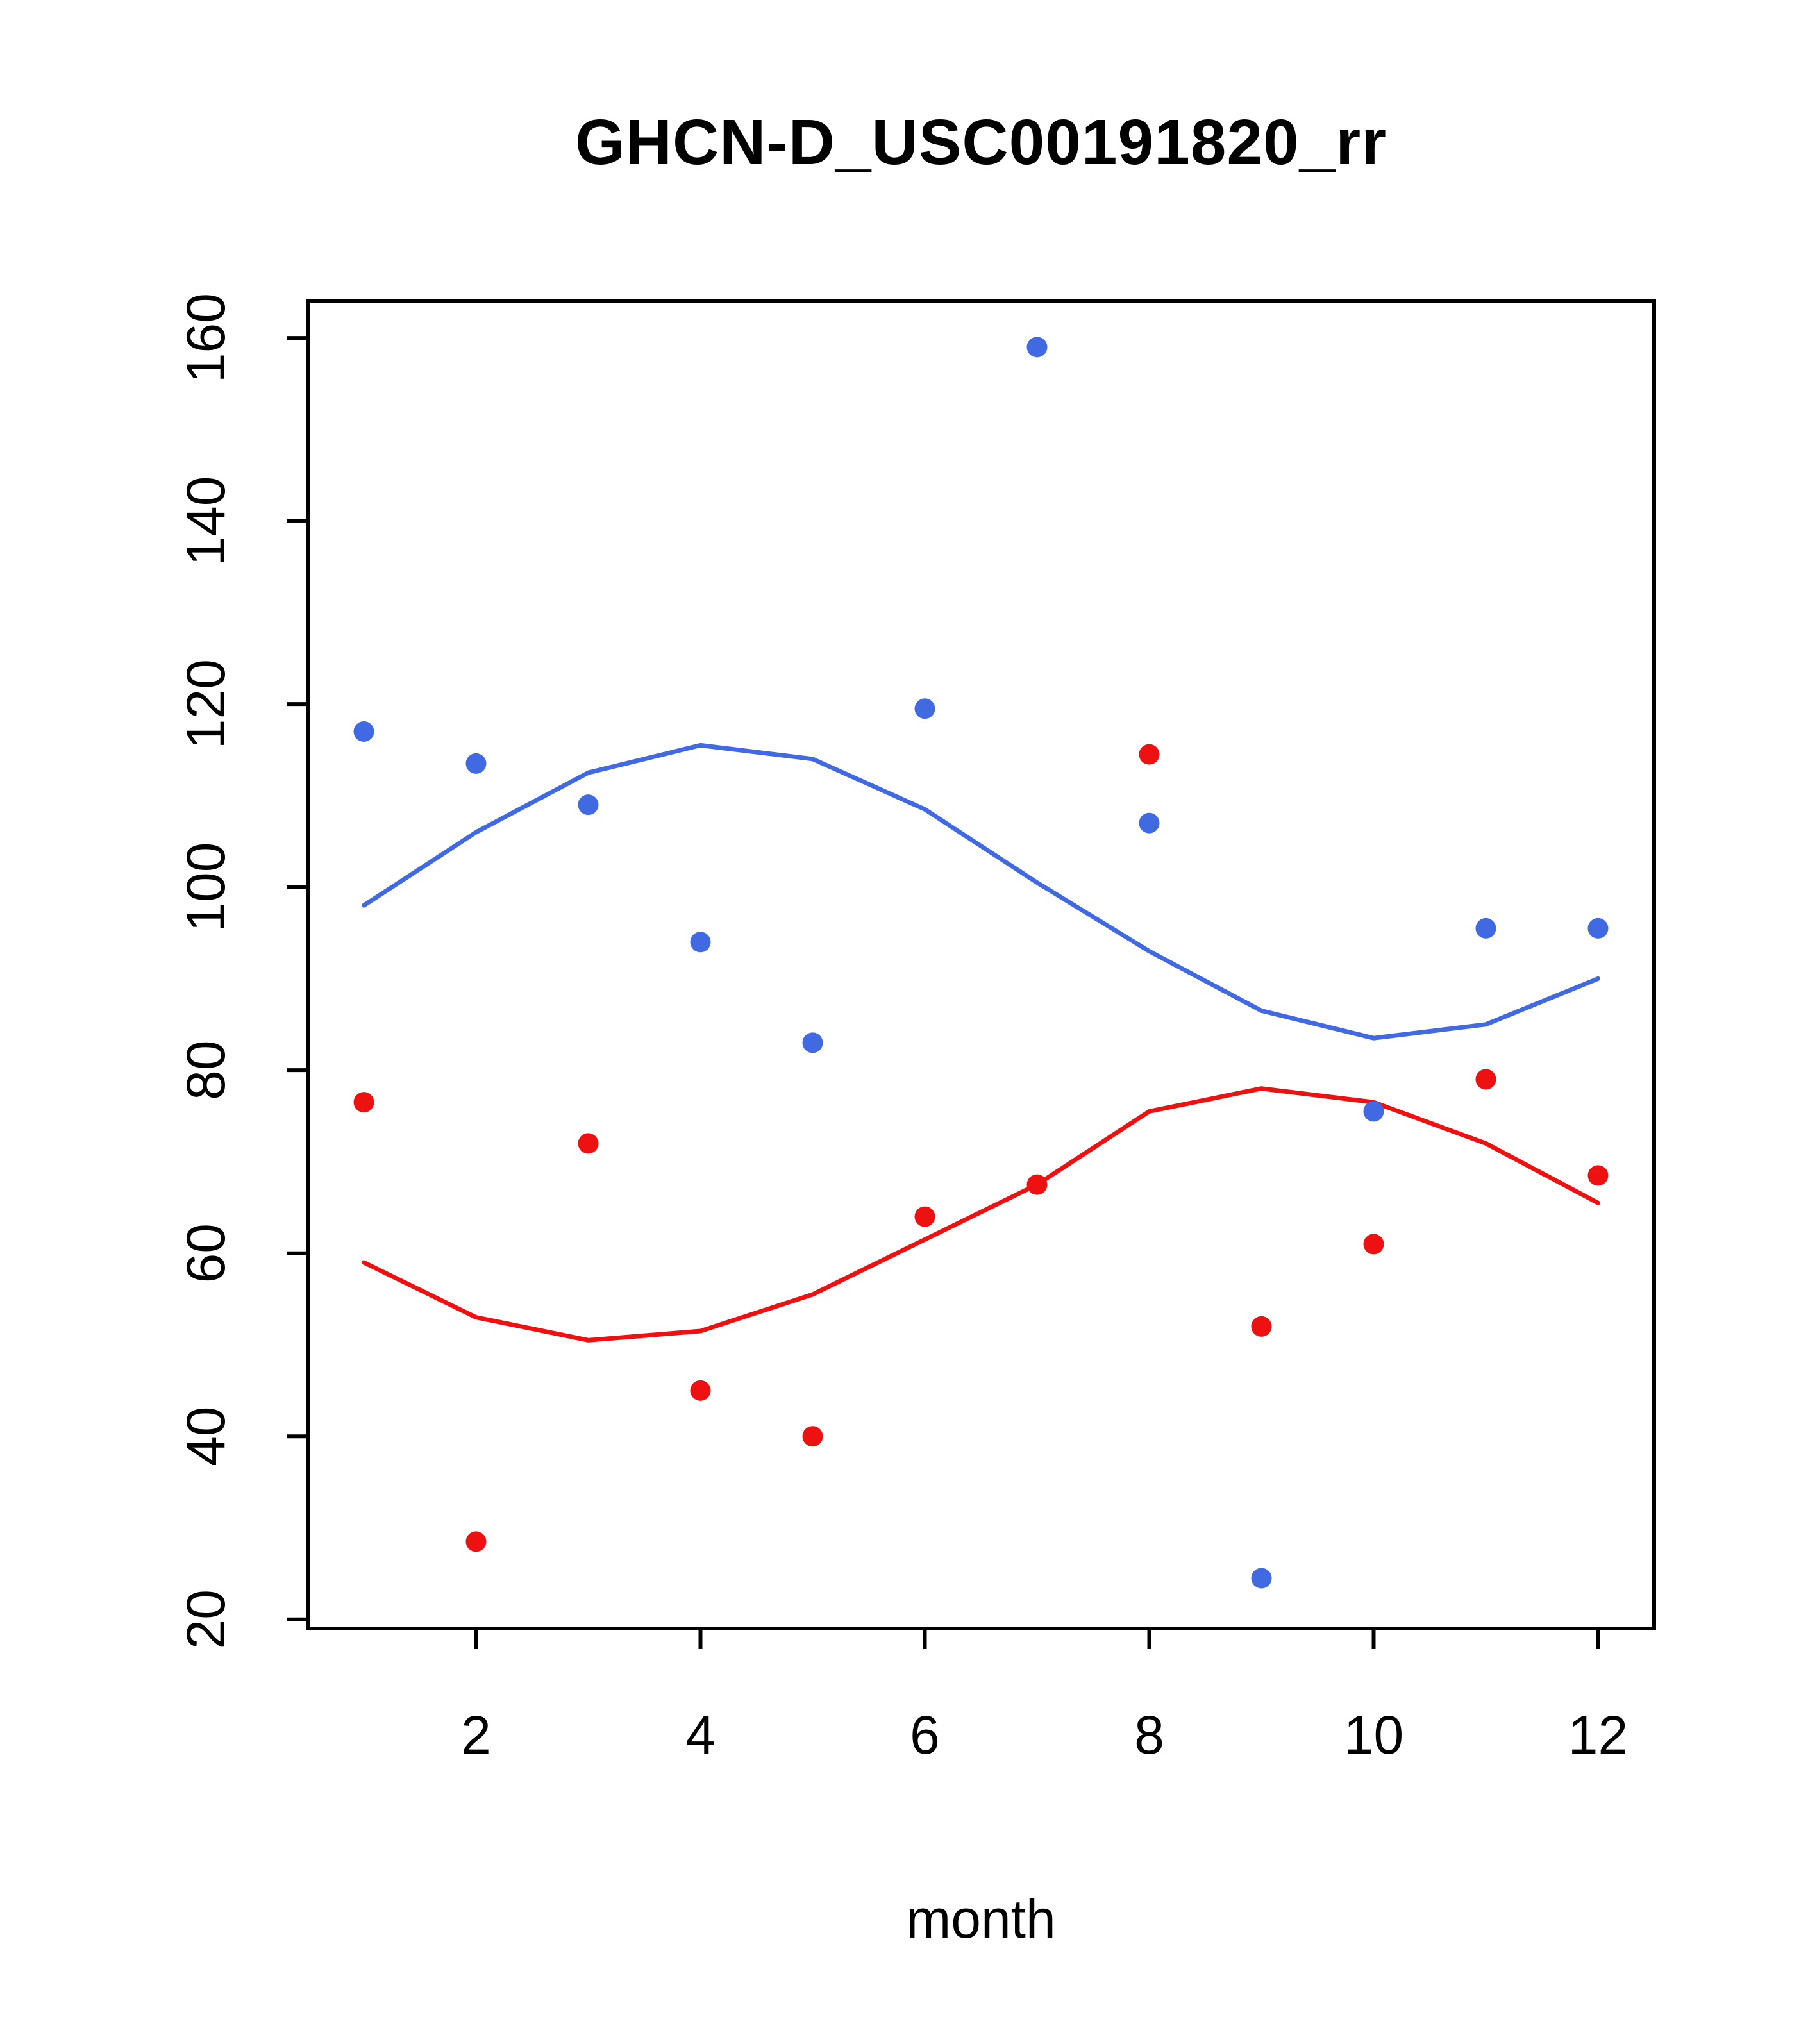  What do you see at coordinates (1374, 1735) in the screenshot?
I see `x-tick-label: 10` at bounding box center [1374, 1735].